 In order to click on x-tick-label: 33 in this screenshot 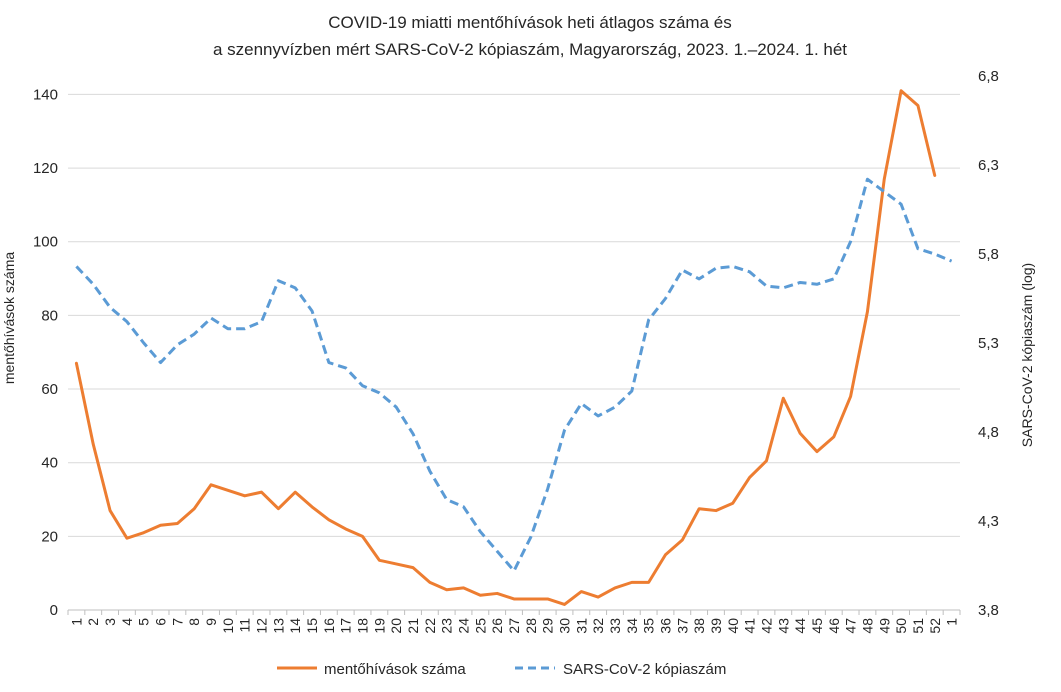, I will do `click(615, 626)`.